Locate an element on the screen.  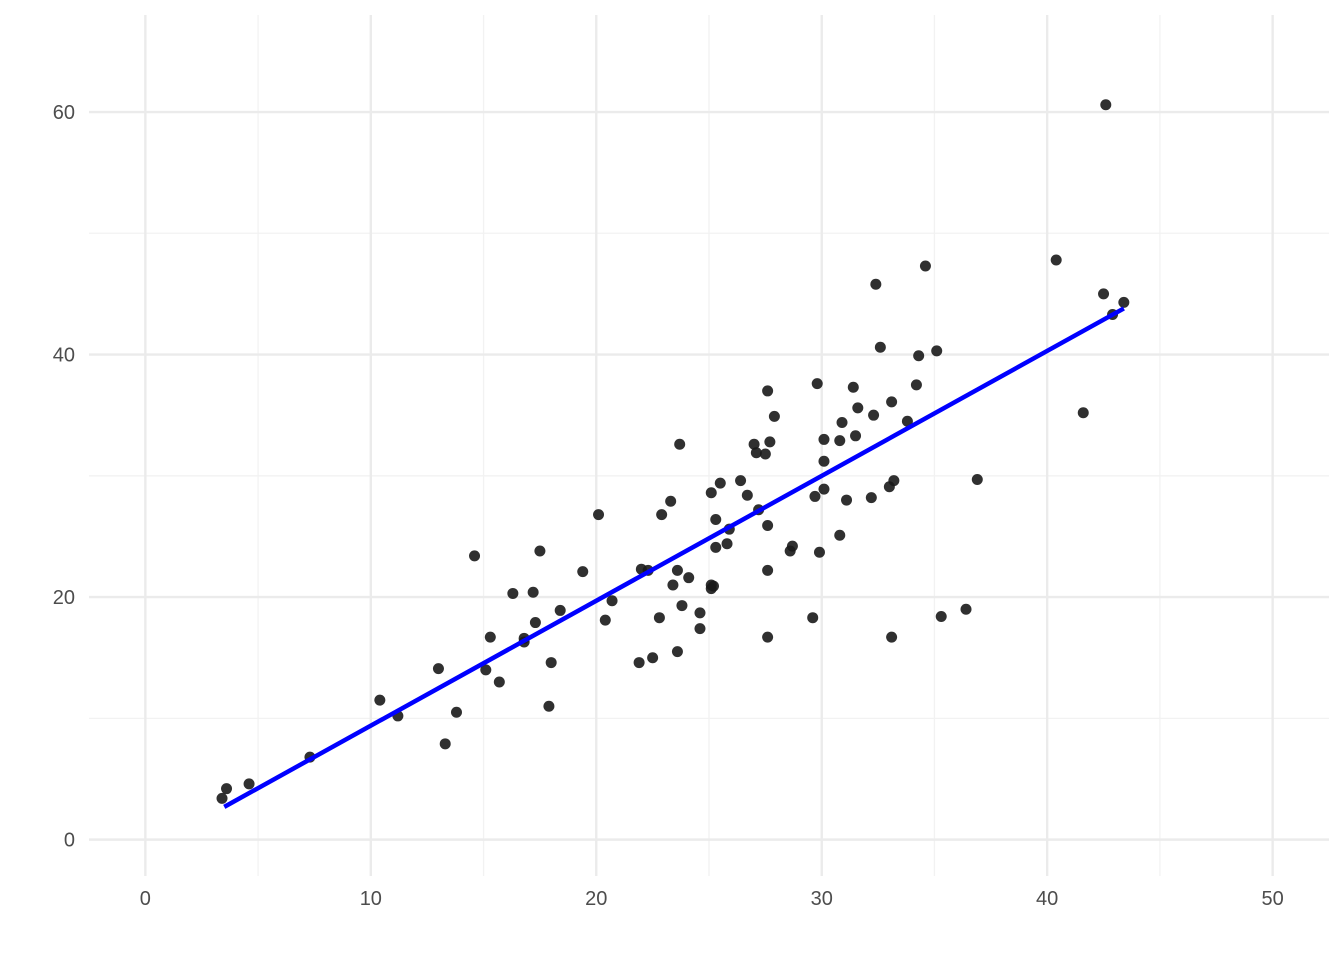
y-tick-label: 0 is located at coordinates (69, 841).